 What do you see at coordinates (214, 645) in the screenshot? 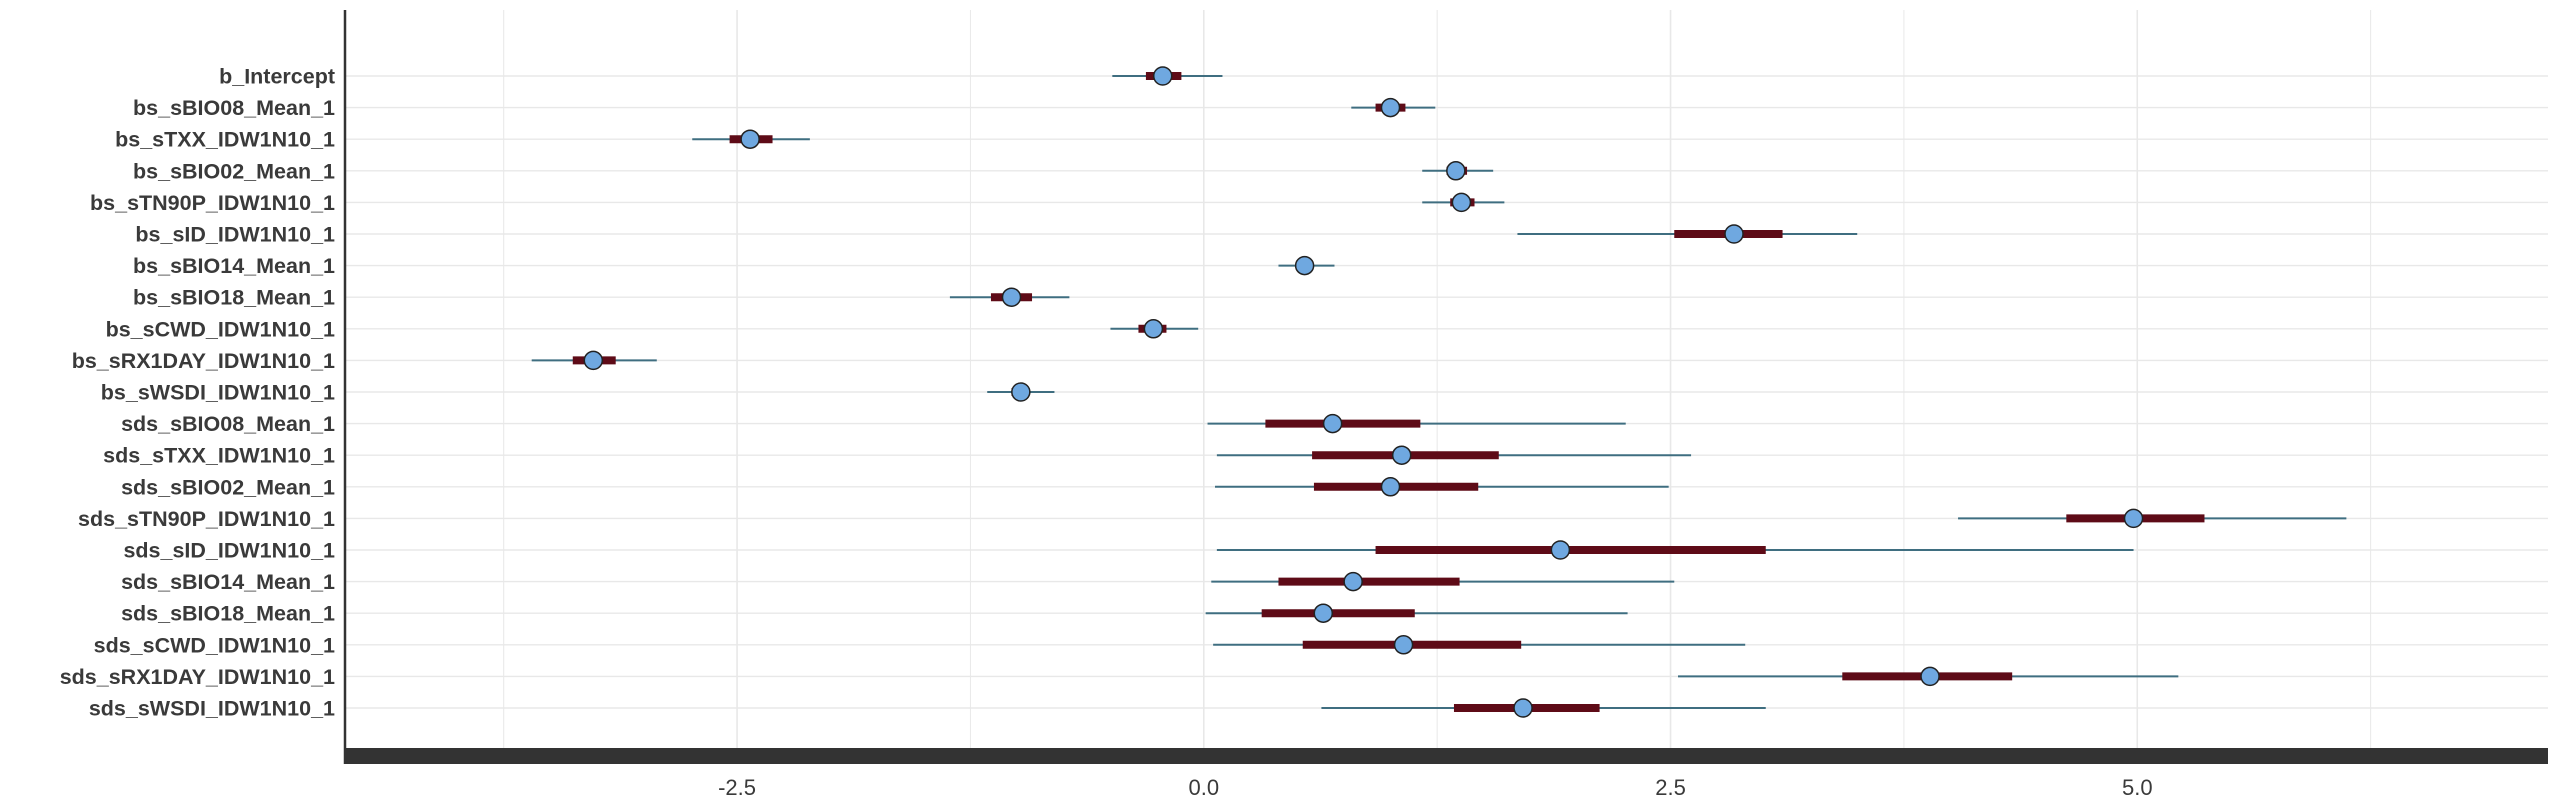
I see `parameter-label: sds_sCWD_IDW1N10_1` at bounding box center [214, 645].